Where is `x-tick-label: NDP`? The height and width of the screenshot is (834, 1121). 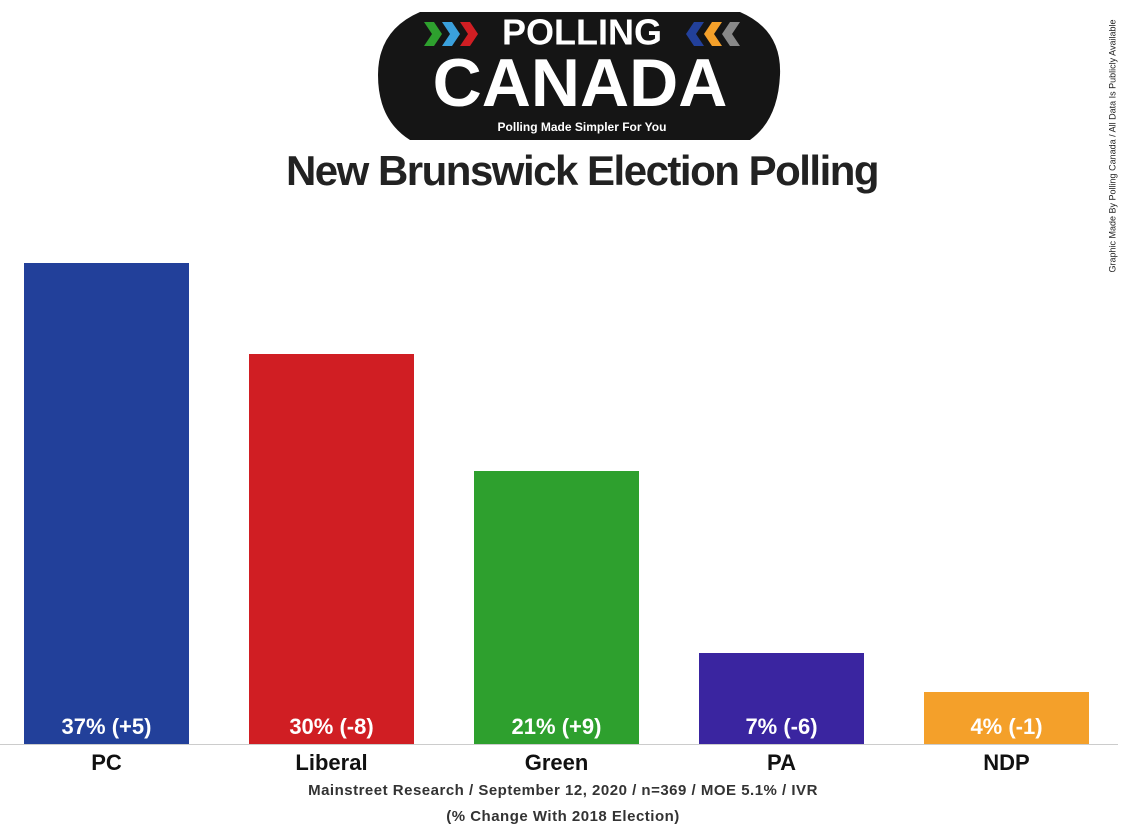 x-tick-label: NDP is located at coordinates (1006, 762).